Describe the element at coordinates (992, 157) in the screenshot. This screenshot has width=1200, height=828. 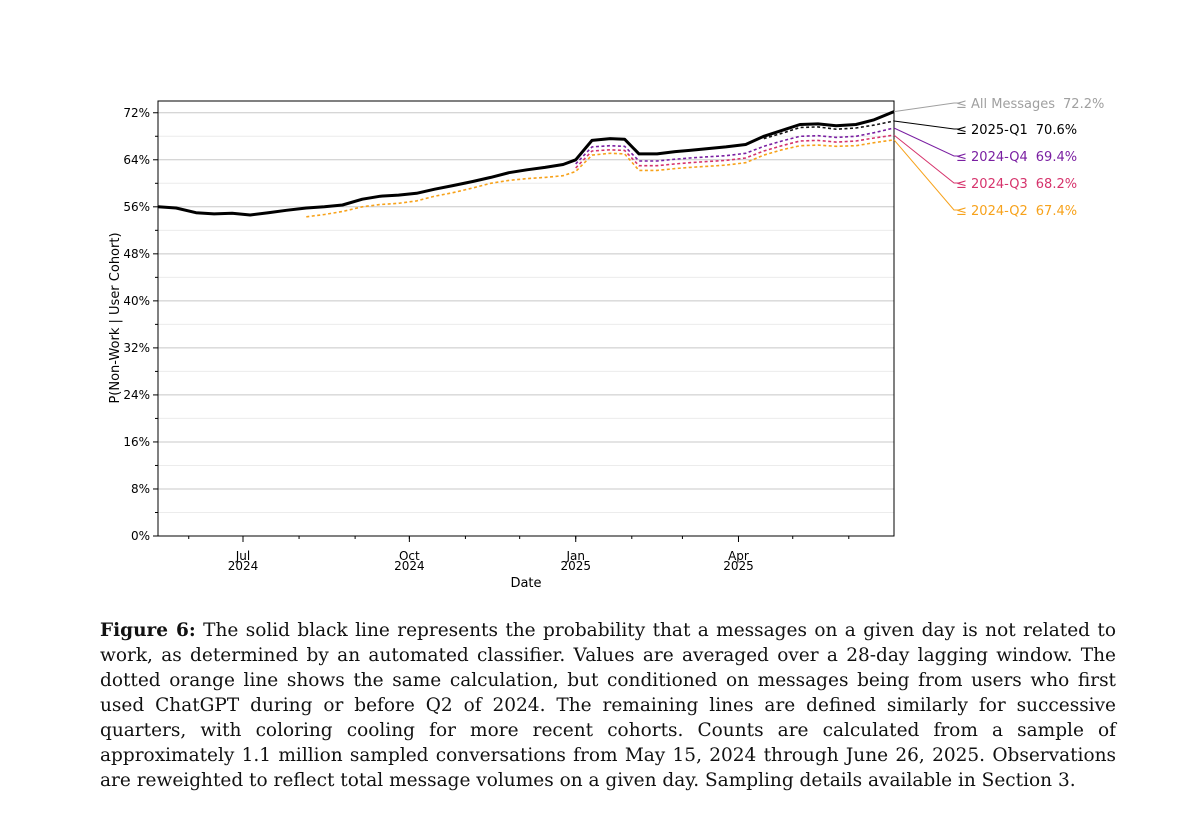
I see `end-label-name: ≤ 2024-Q4` at that location.